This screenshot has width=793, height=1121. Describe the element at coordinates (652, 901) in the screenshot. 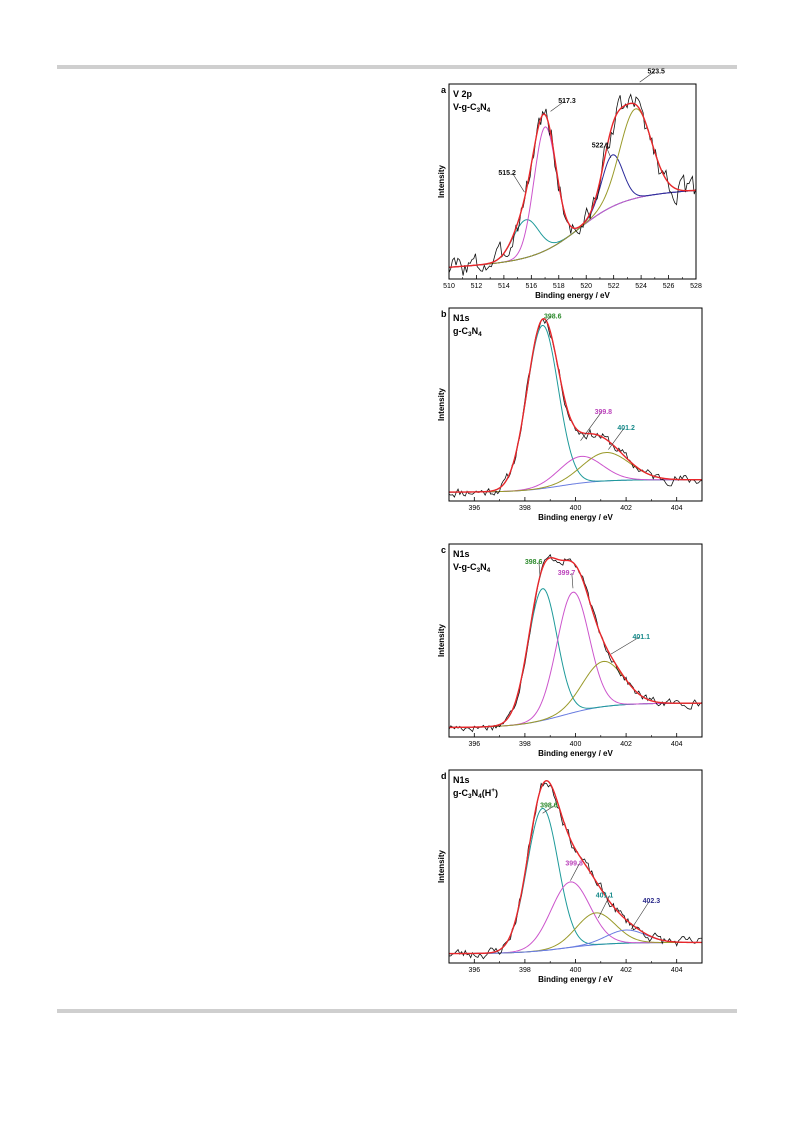

I see `peak-annotation: 402.3` at that location.